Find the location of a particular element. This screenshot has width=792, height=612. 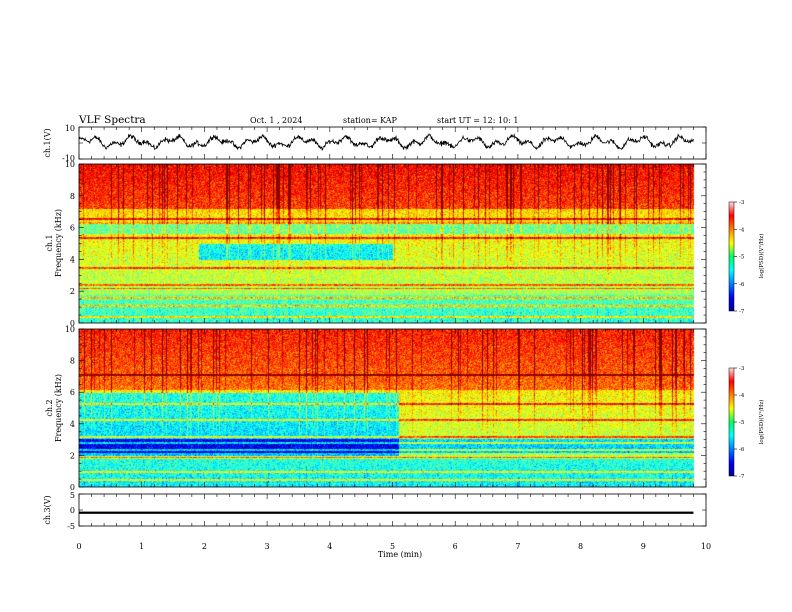

time-axis-tick-label: 5 is located at coordinates (392, 546).